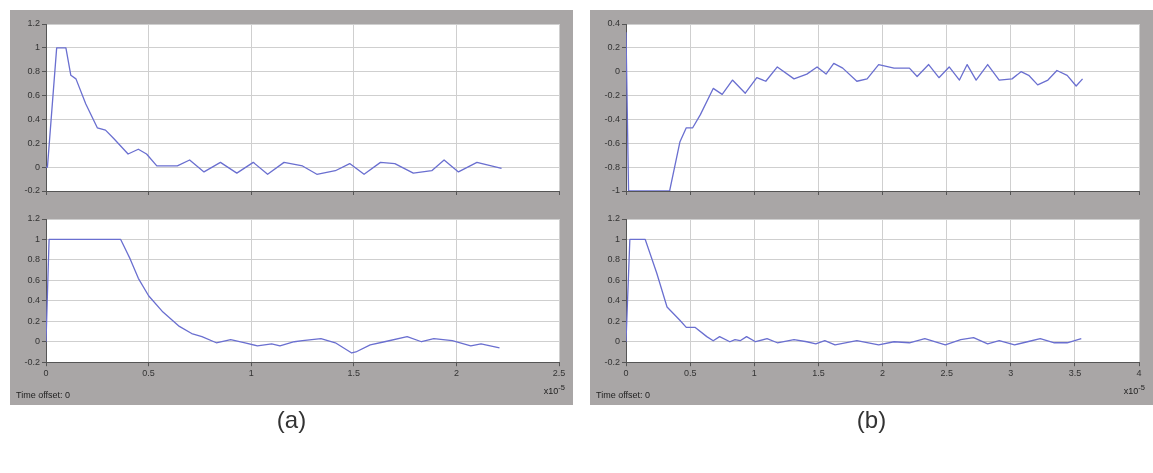 This screenshot has height=473, width=1153. What do you see at coordinates (612, 118) in the screenshot?
I see `y-tick-label: -0.4` at bounding box center [612, 118].